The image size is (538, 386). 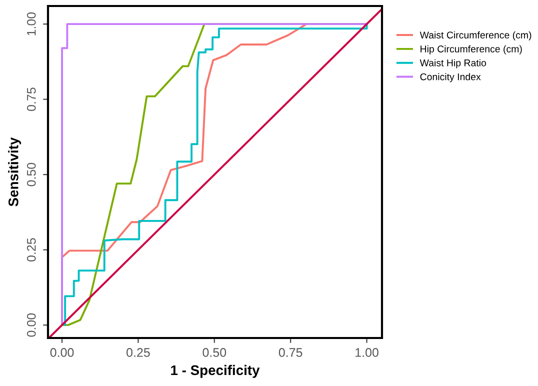 What do you see at coordinates (453, 63) in the screenshot?
I see `legend-label: Waist Hip Ratio` at bounding box center [453, 63].